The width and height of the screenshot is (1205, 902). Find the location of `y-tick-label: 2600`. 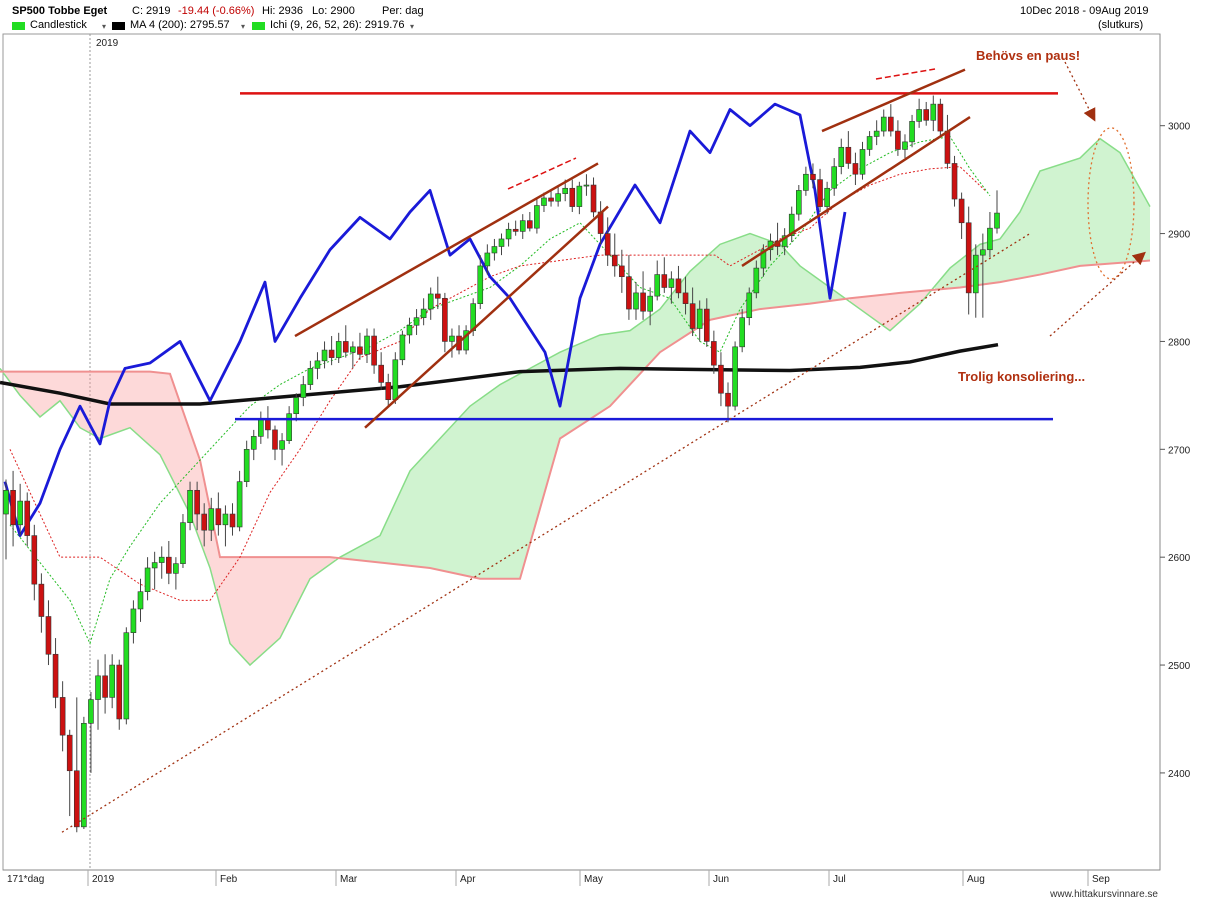

y-tick-label: 2600 is located at coordinates (1179, 558).